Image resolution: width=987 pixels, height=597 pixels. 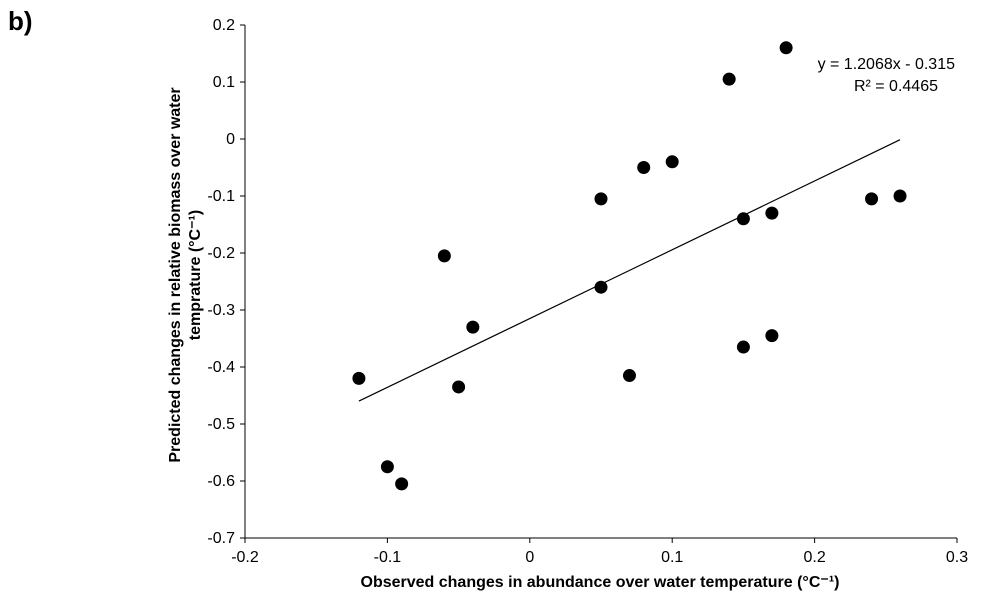 What do you see at coordinates (896, 86) in the screenshot?
I see `r-squared-label: R² = 0.4465` at bounding box center [896, 86].